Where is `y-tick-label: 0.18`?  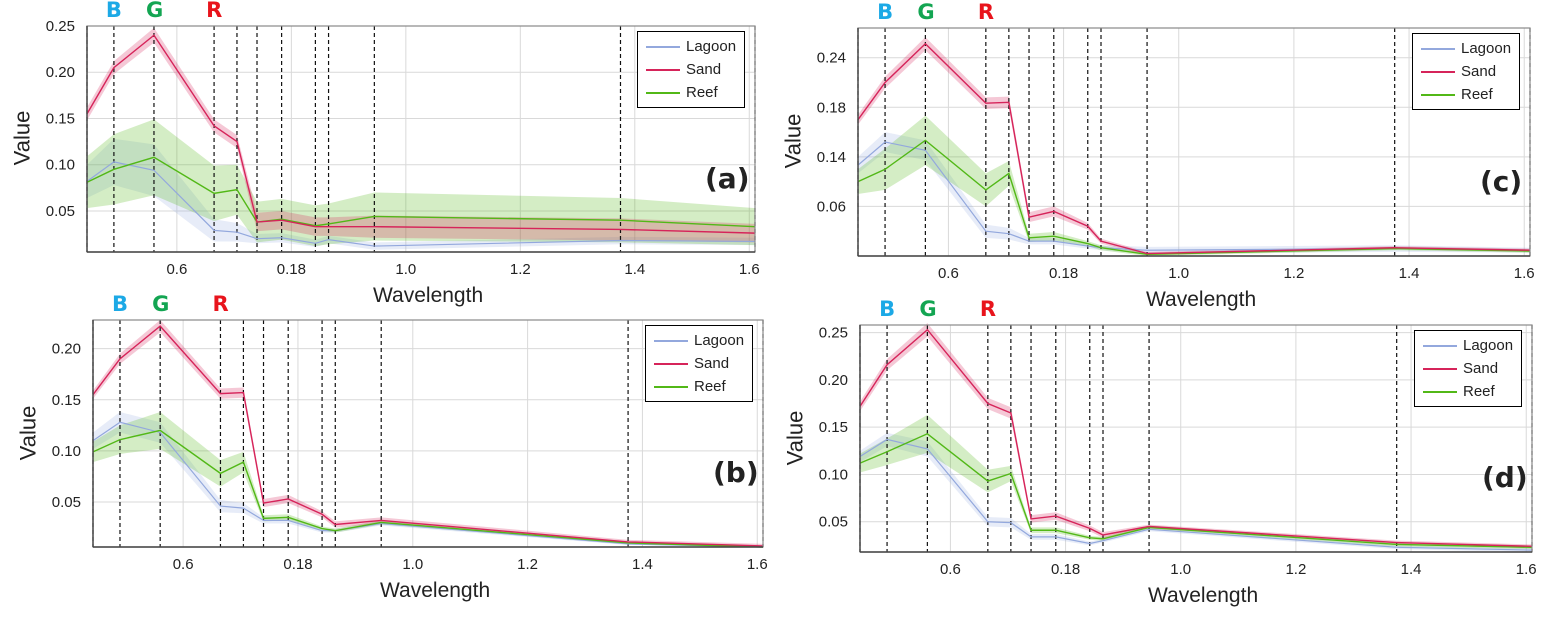 y-tick-label: 0.18 is located at coordinates (831, 107).